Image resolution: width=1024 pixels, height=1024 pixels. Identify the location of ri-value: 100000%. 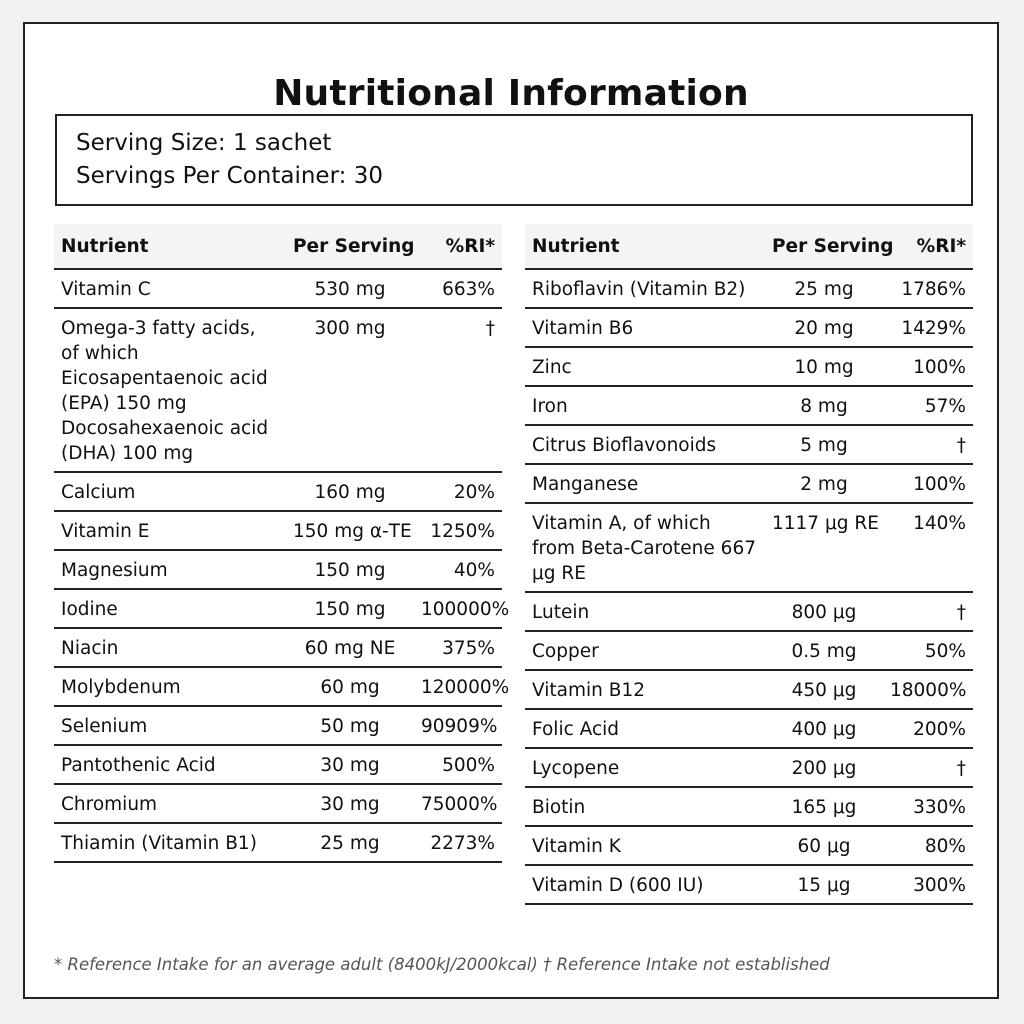
(461, 609).